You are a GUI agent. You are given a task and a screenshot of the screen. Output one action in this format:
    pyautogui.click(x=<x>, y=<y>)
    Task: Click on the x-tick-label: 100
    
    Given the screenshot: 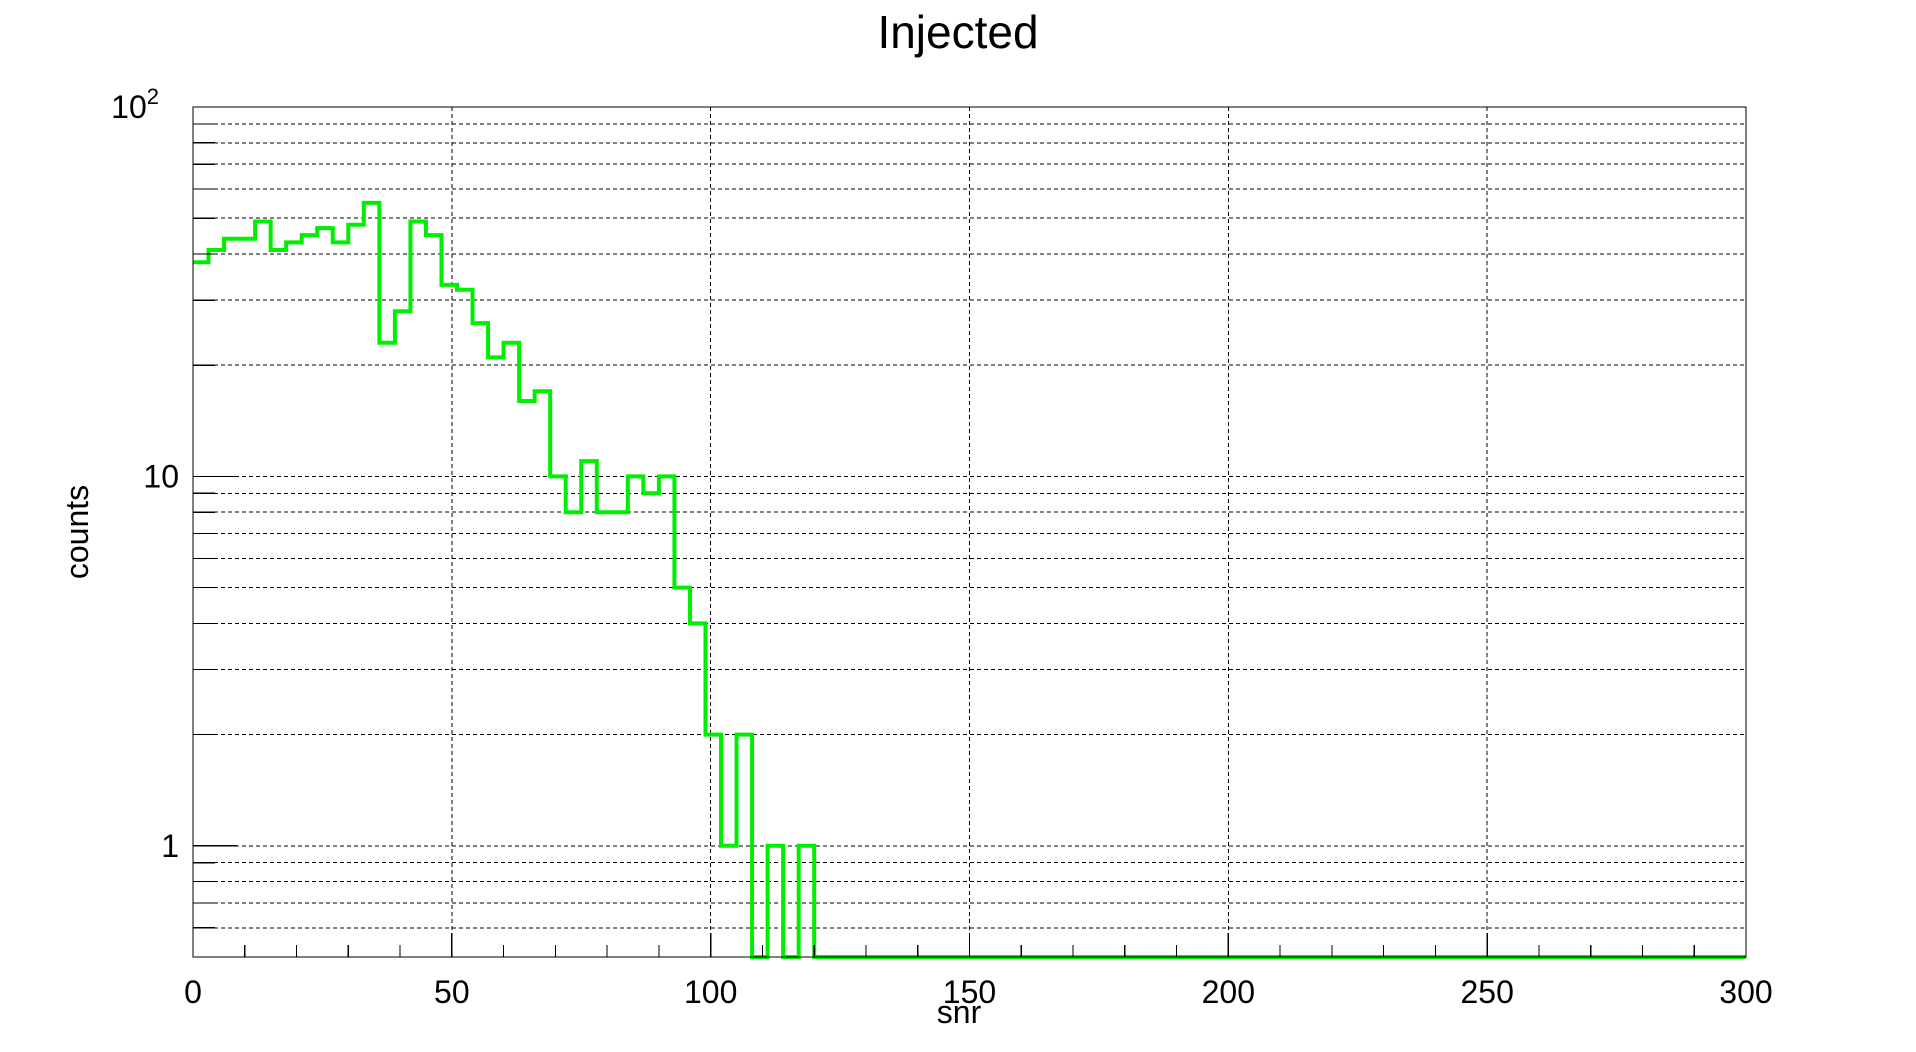 What is the action you would take?
    pyautogui.click(x=710, y=992)
    